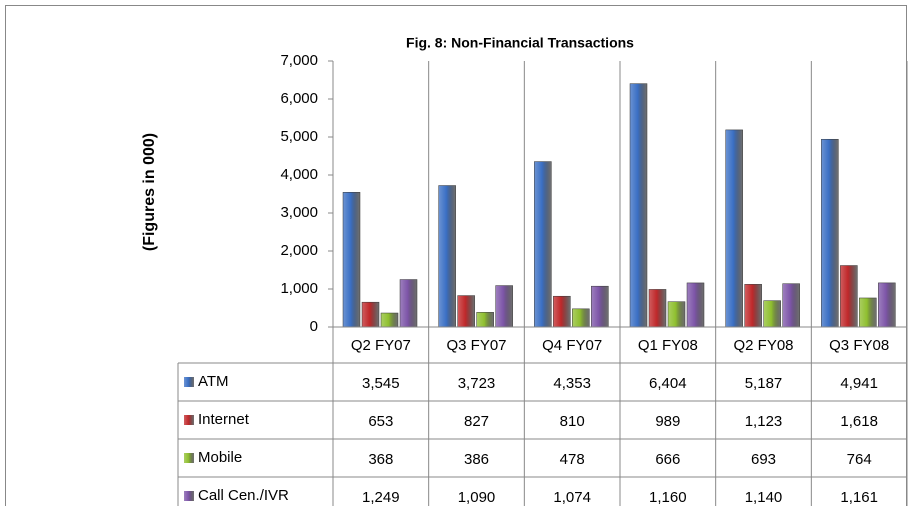 Image resolution: width=912 pixels, height=506 pixels. What do you see at coordinates (520, 43) in the screenshot?
I see `chart-title: Fig. 8: Non-Financial Transactions` at bounding box center [520, 43].